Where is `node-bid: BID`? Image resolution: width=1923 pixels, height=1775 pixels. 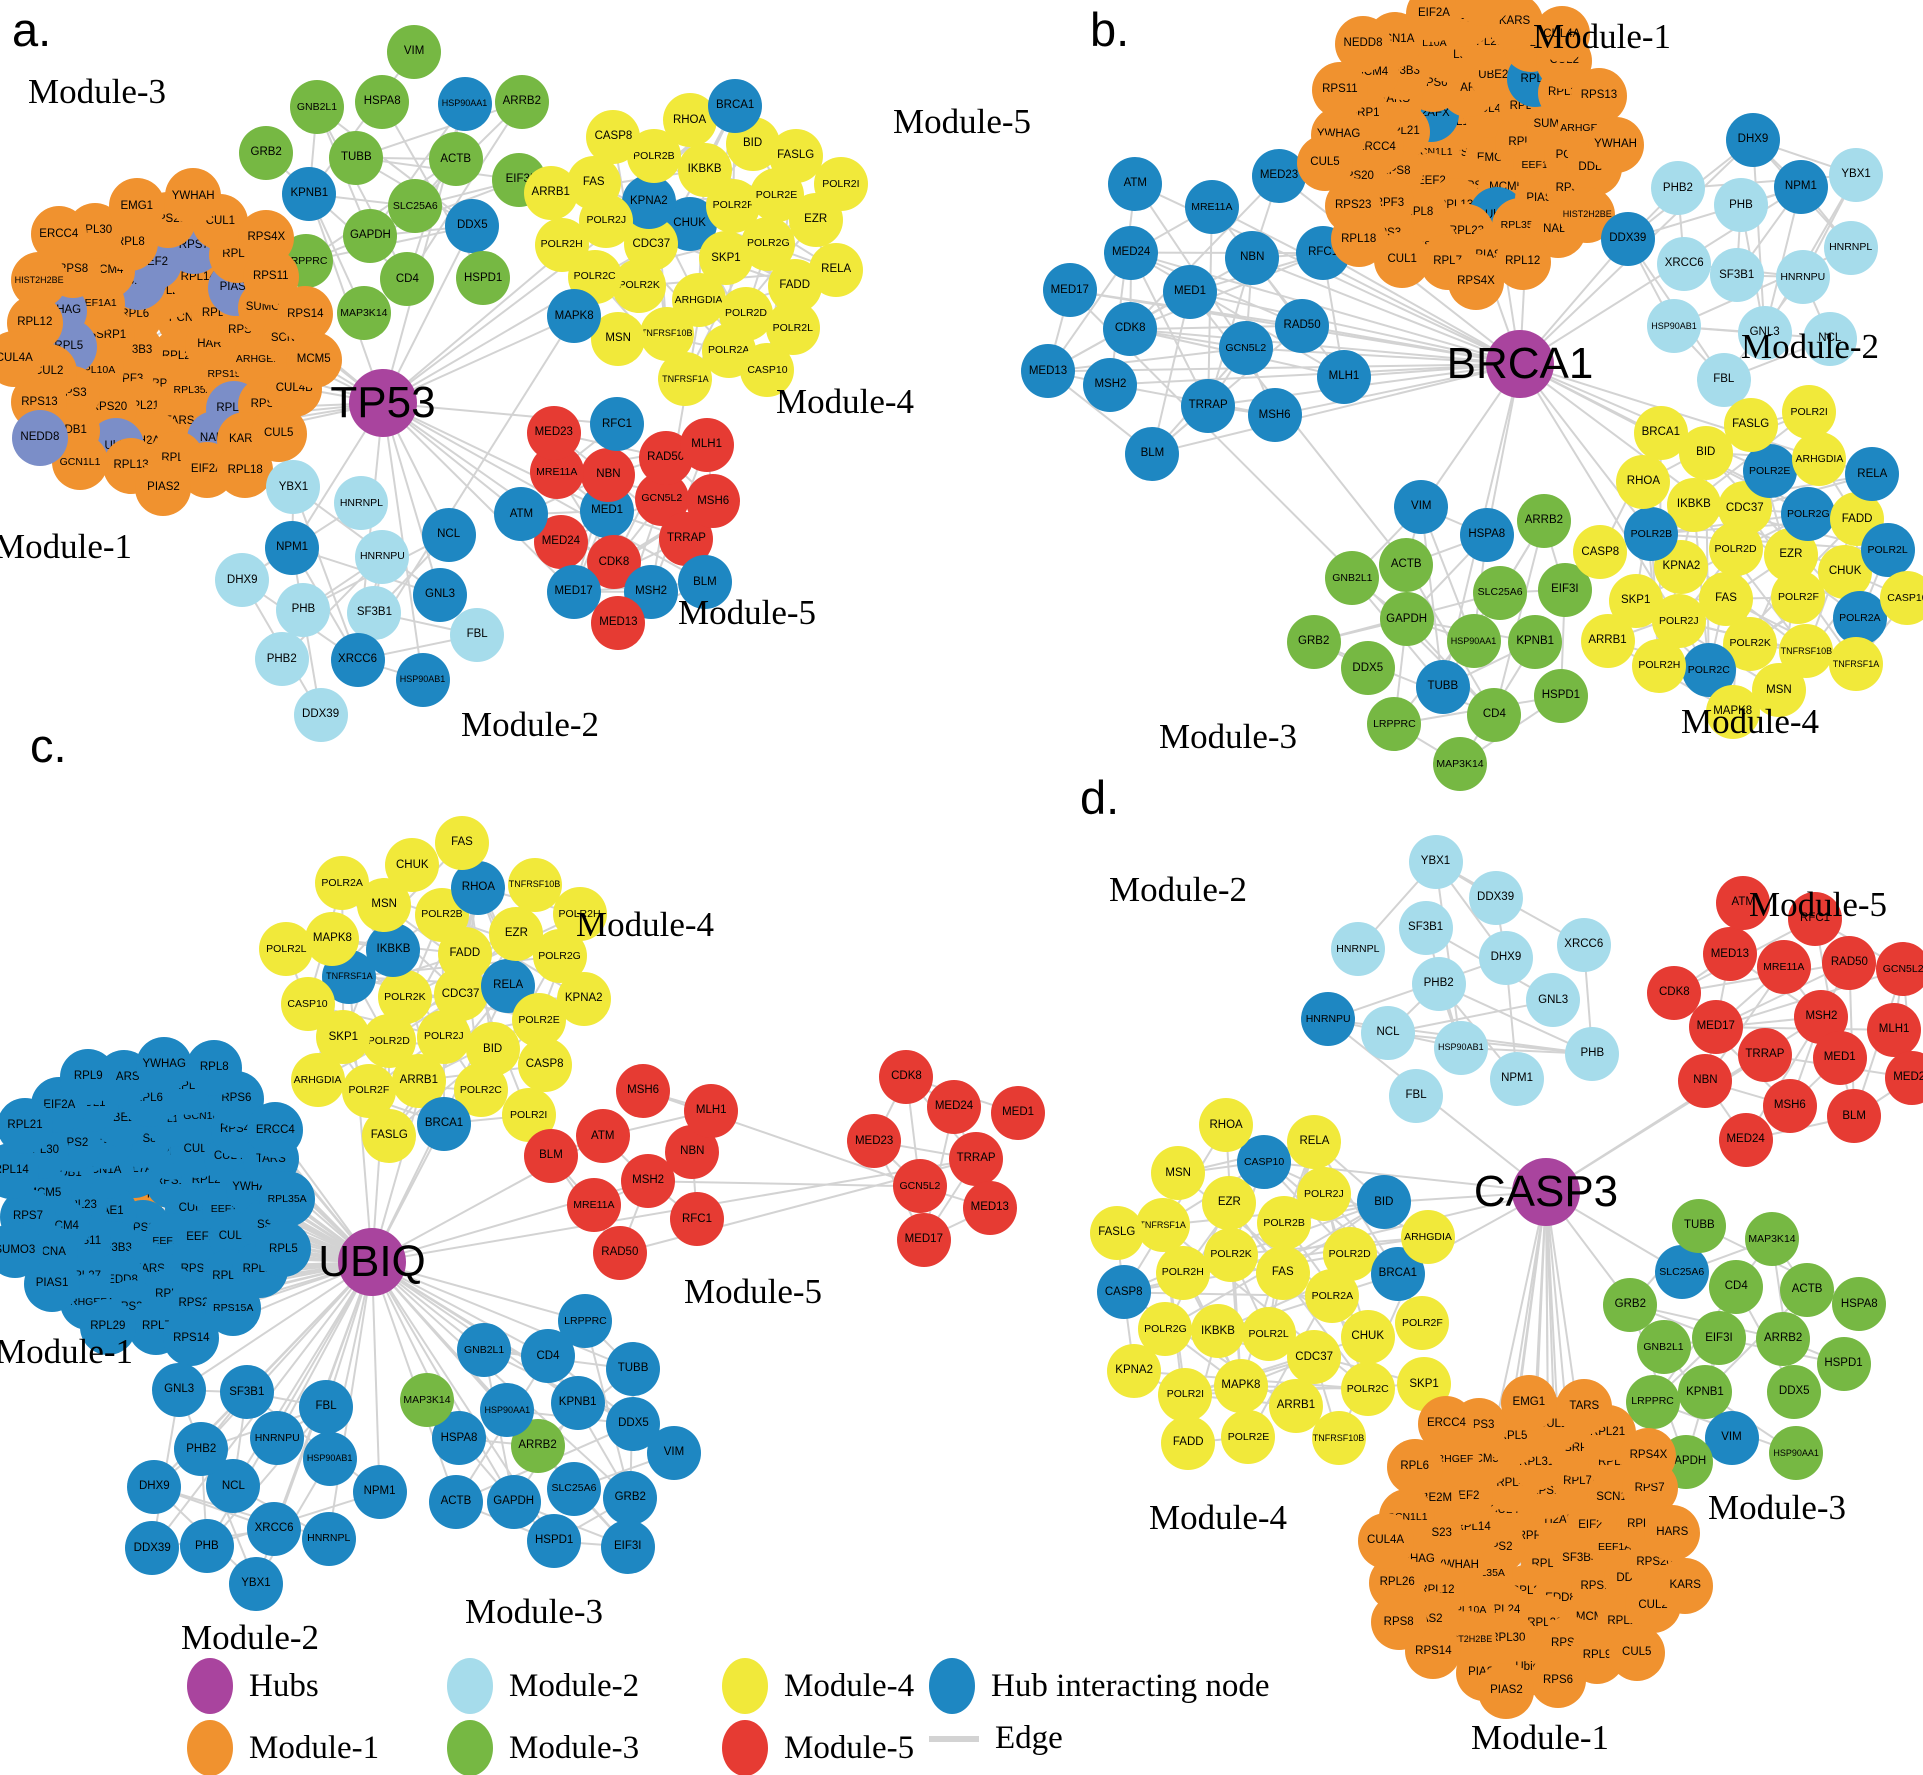
node-bid: BID is located at coordinates (1383, 1202).